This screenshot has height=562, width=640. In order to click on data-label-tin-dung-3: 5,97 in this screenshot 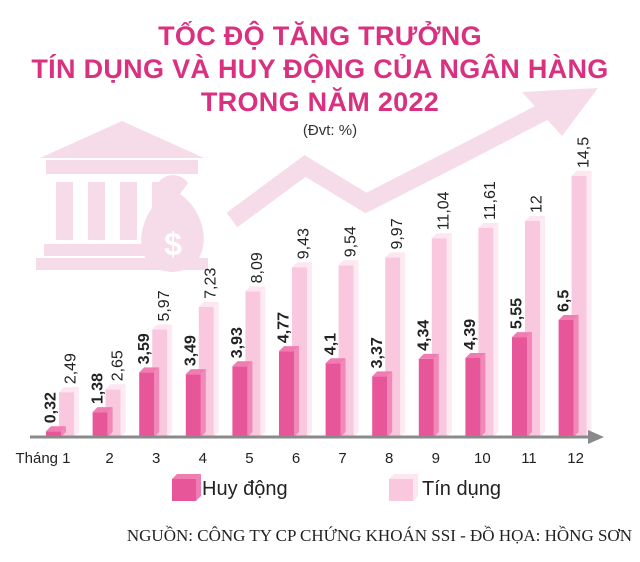, I will do `click(164, 305)`.